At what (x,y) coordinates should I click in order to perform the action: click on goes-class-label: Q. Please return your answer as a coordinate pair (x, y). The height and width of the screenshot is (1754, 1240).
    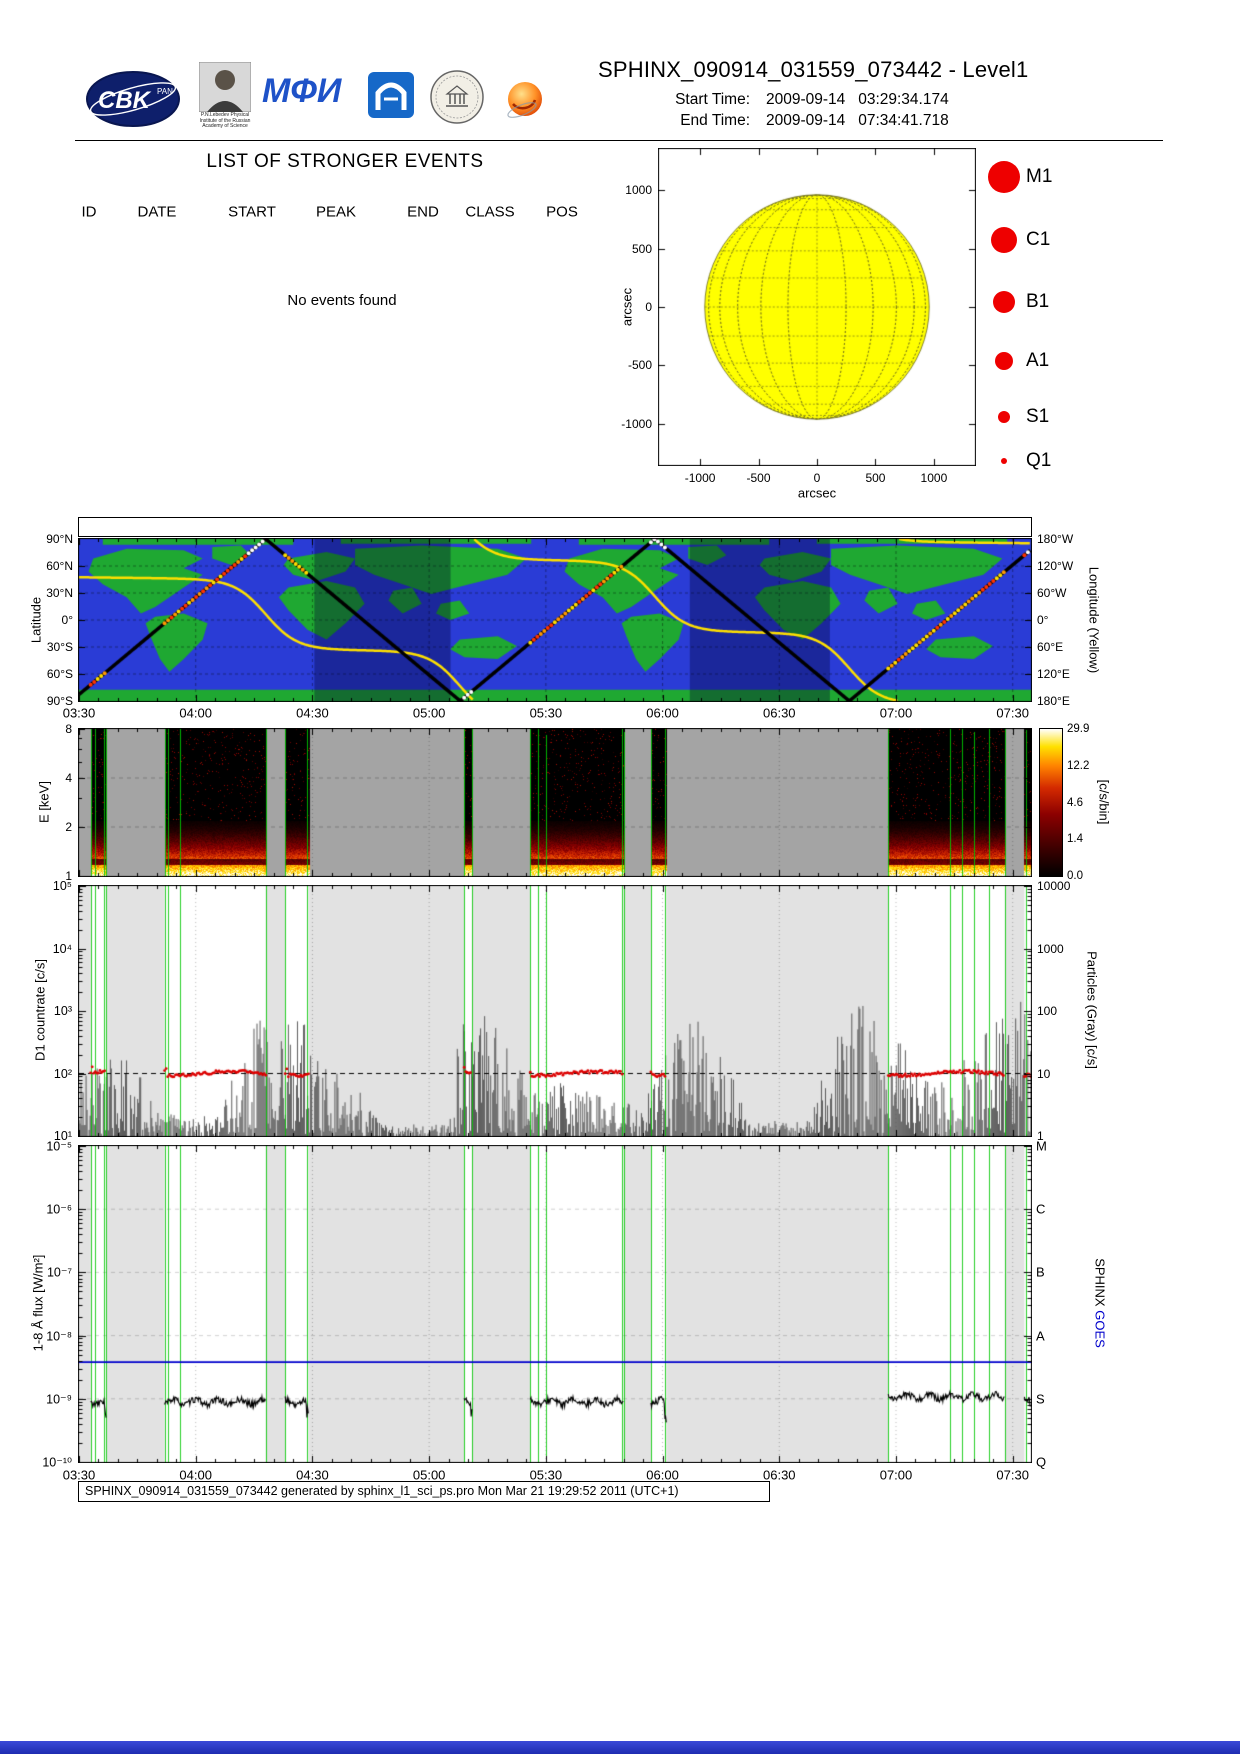
    Looking at the image, I should click on (1041, 1462).